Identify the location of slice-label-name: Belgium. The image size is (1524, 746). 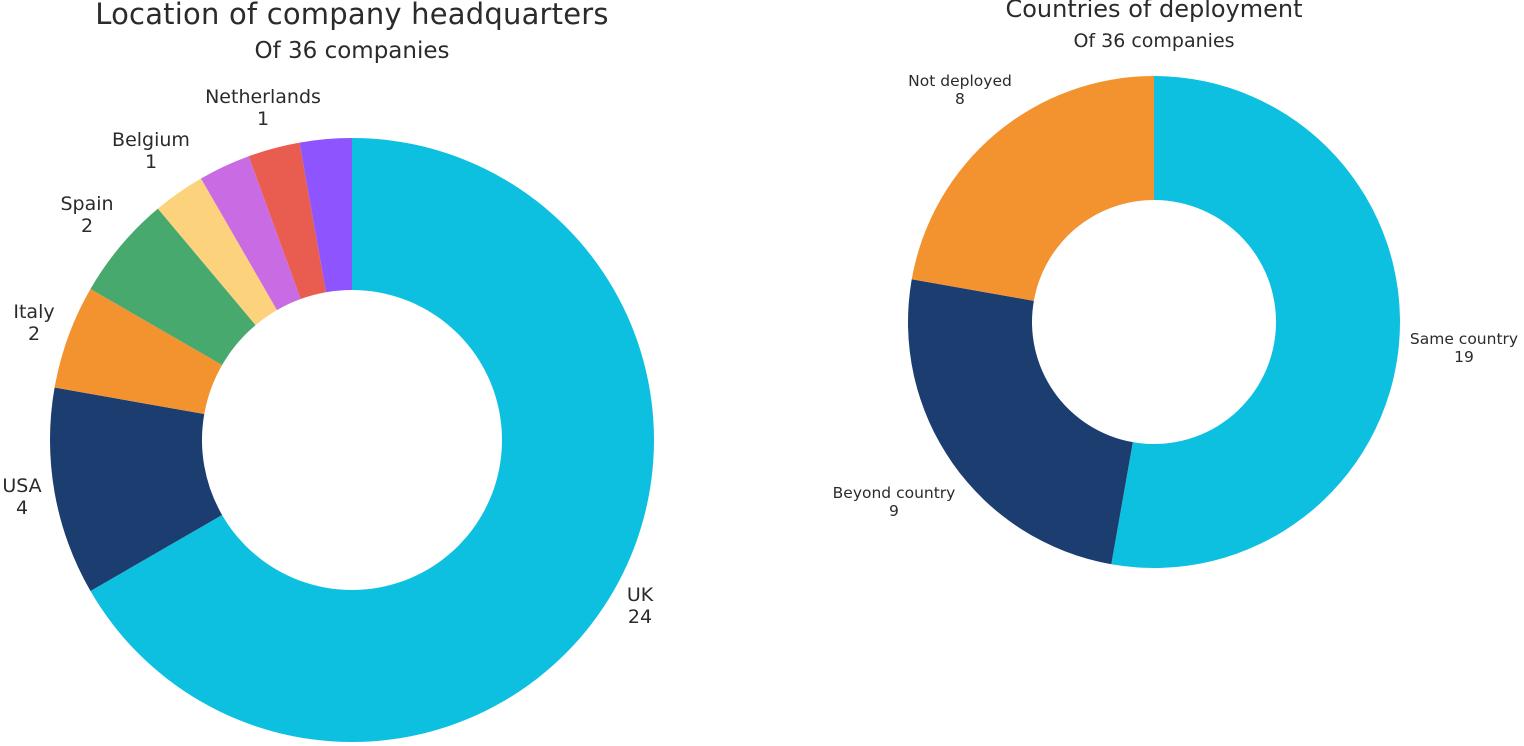
(151, 140).